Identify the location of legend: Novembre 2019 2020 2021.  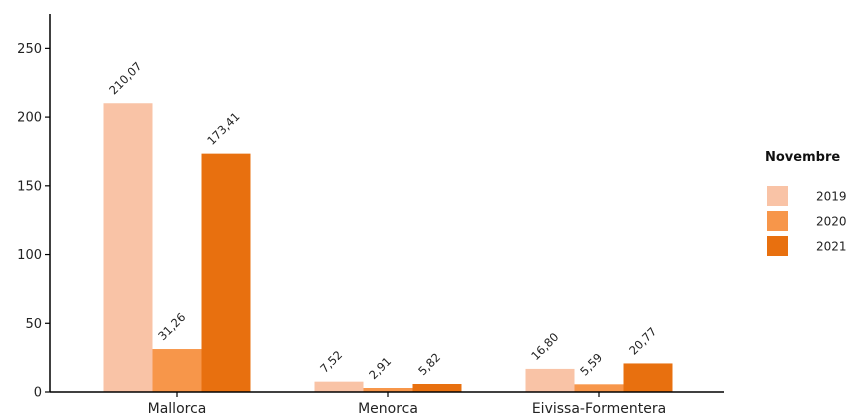
(806, 203).